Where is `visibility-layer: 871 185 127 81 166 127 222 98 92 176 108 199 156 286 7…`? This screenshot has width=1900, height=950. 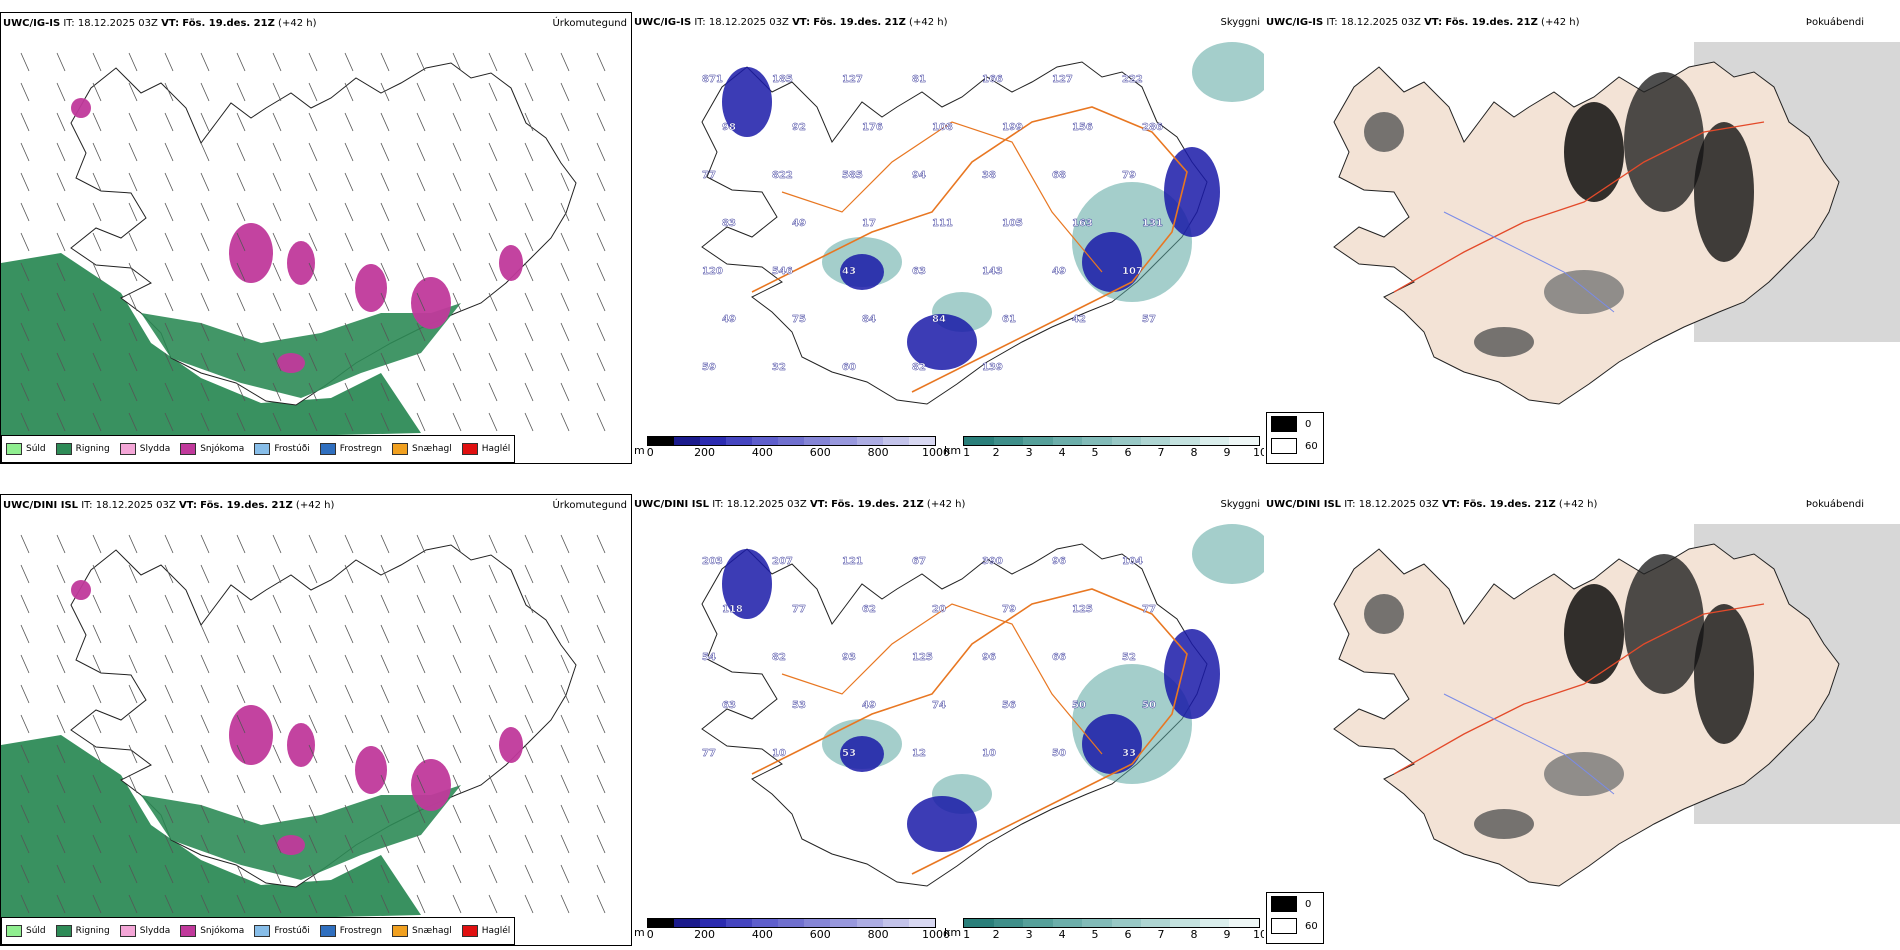 visibility-layer: 871 185 127 81 166 127 222 98 92 176 108 199 156 286 7… is located at coordinates (982, 223).